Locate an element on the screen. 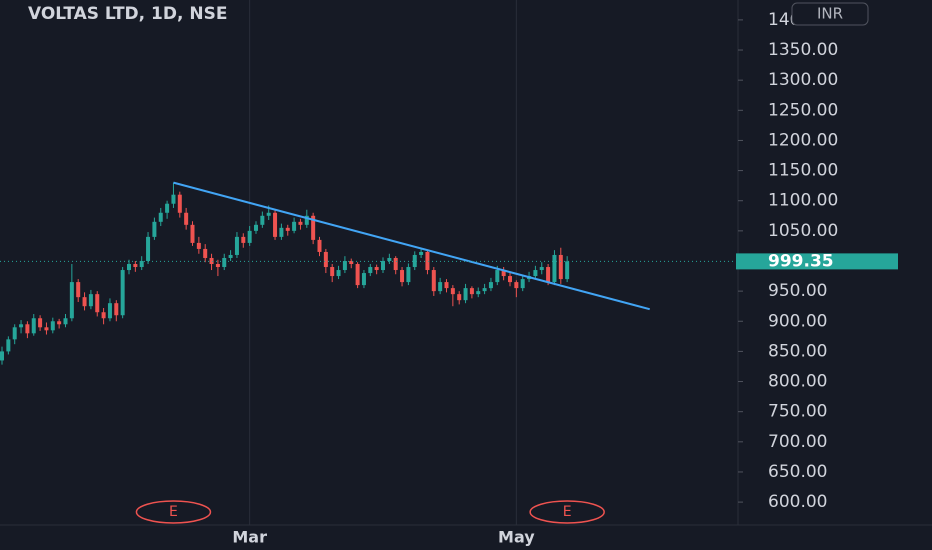  y-tick-label: 1050.00 is located at coordinates (803, 231).